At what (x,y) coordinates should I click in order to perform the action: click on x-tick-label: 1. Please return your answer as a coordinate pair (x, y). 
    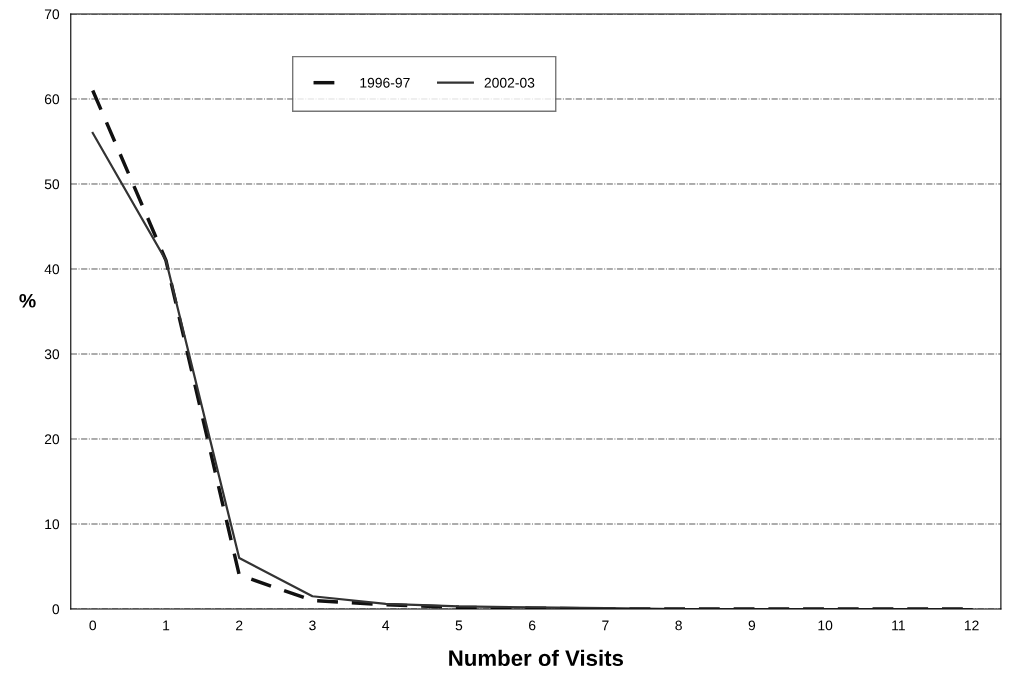
    Looking at the image, I should click on (166, 625).